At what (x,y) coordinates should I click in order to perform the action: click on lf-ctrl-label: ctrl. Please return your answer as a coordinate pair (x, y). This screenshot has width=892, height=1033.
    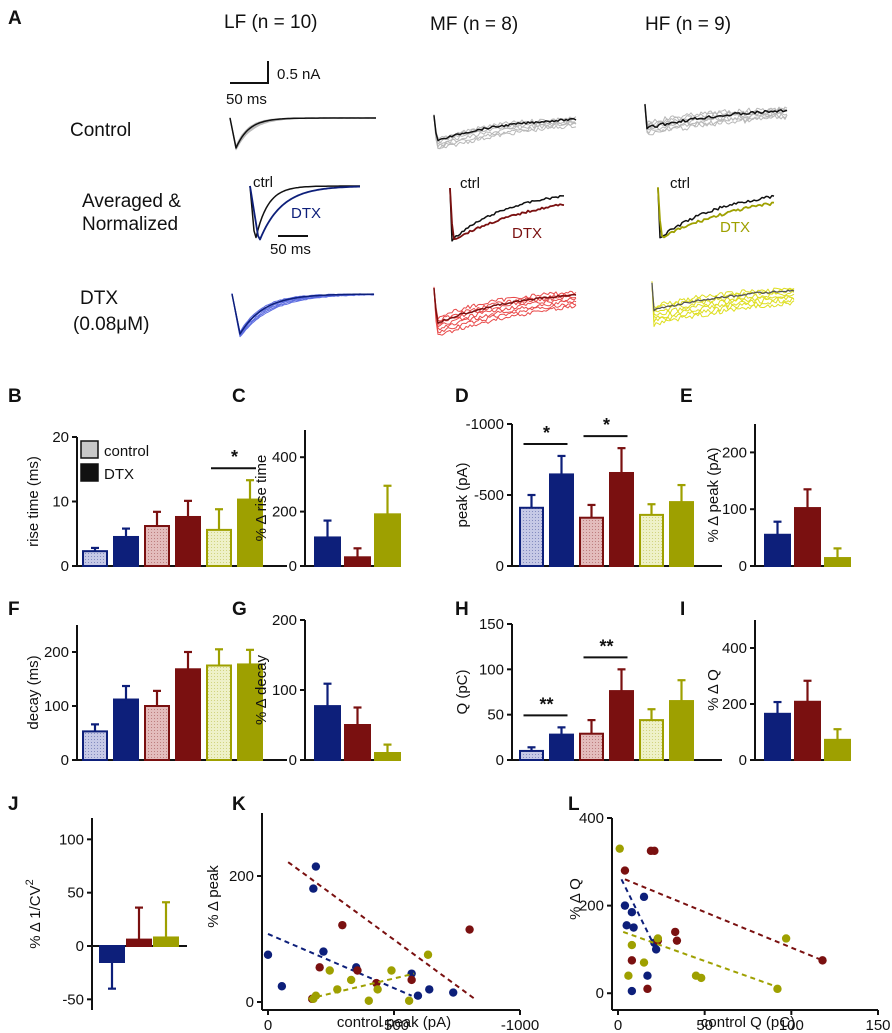
    Looking at the image, I should click on (263, 182).